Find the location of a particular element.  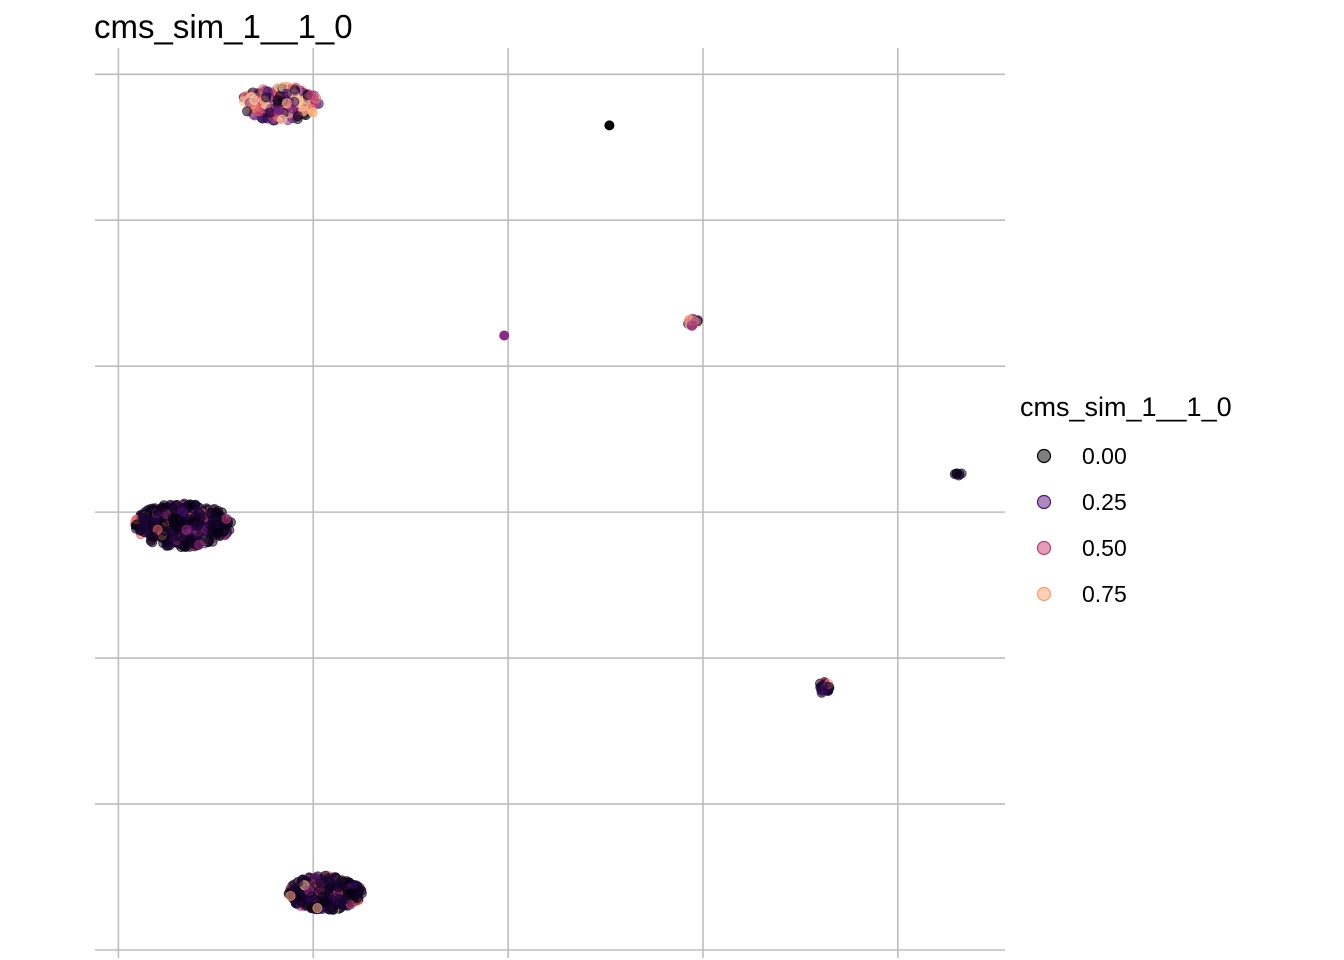

legend-entry: 0.75 is located at coordinates (1081, 594).